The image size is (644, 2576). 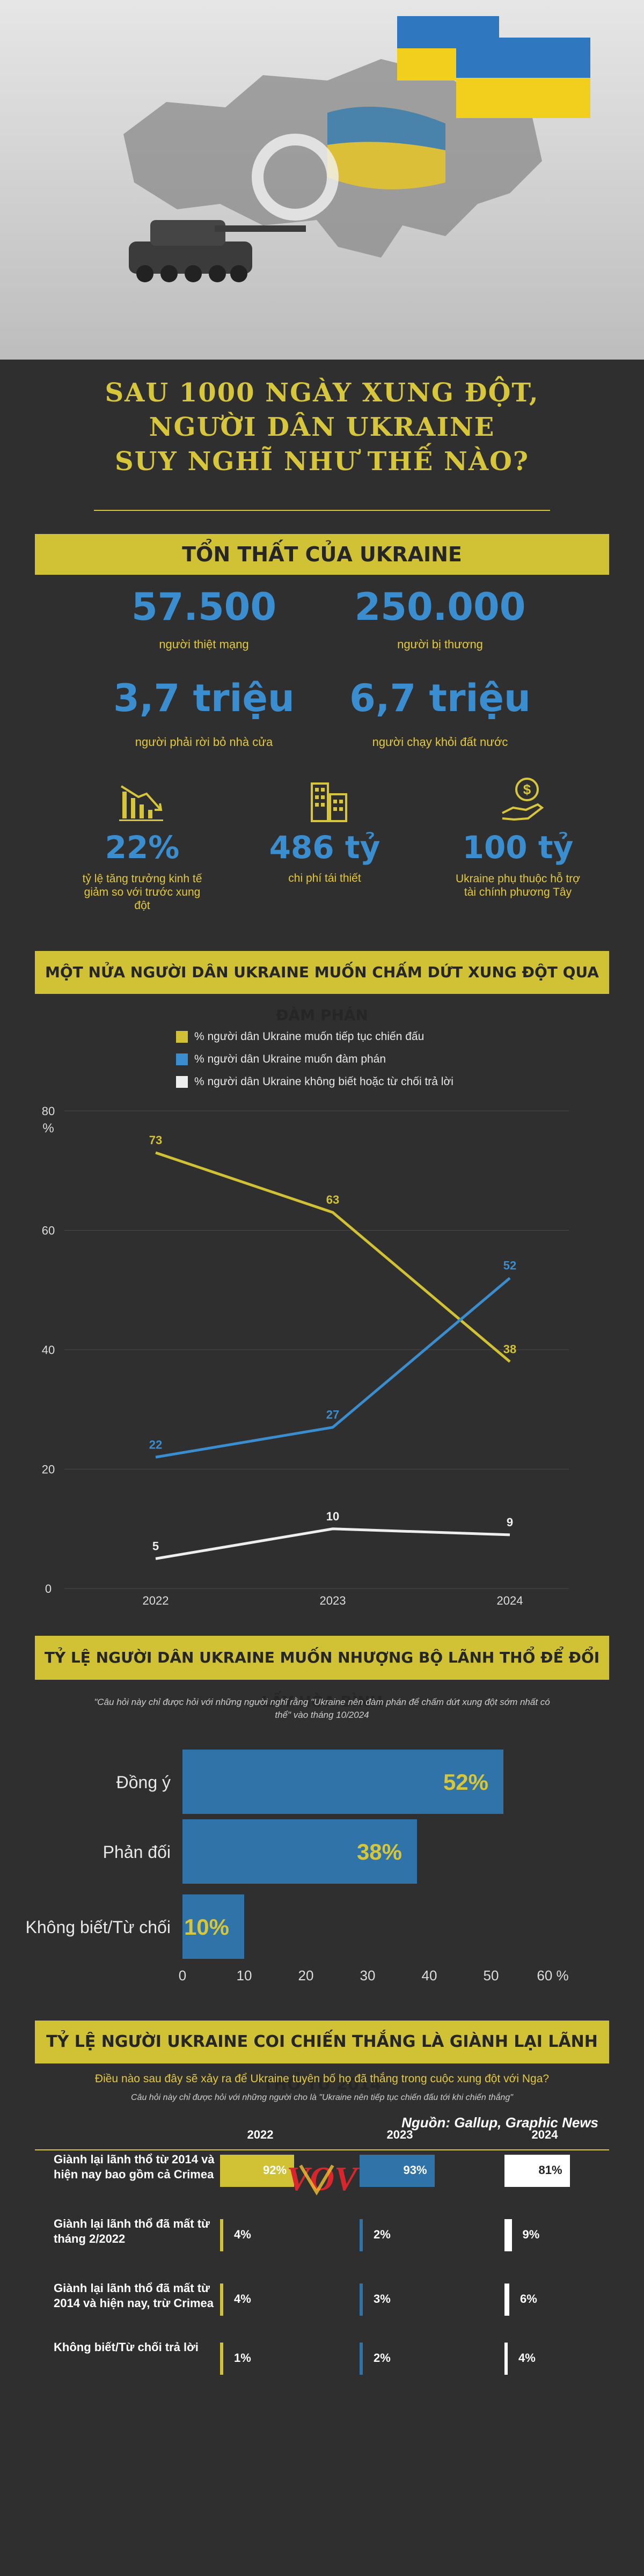 I want to click on vov-logo: VOV, so click(x=322, y=2179).